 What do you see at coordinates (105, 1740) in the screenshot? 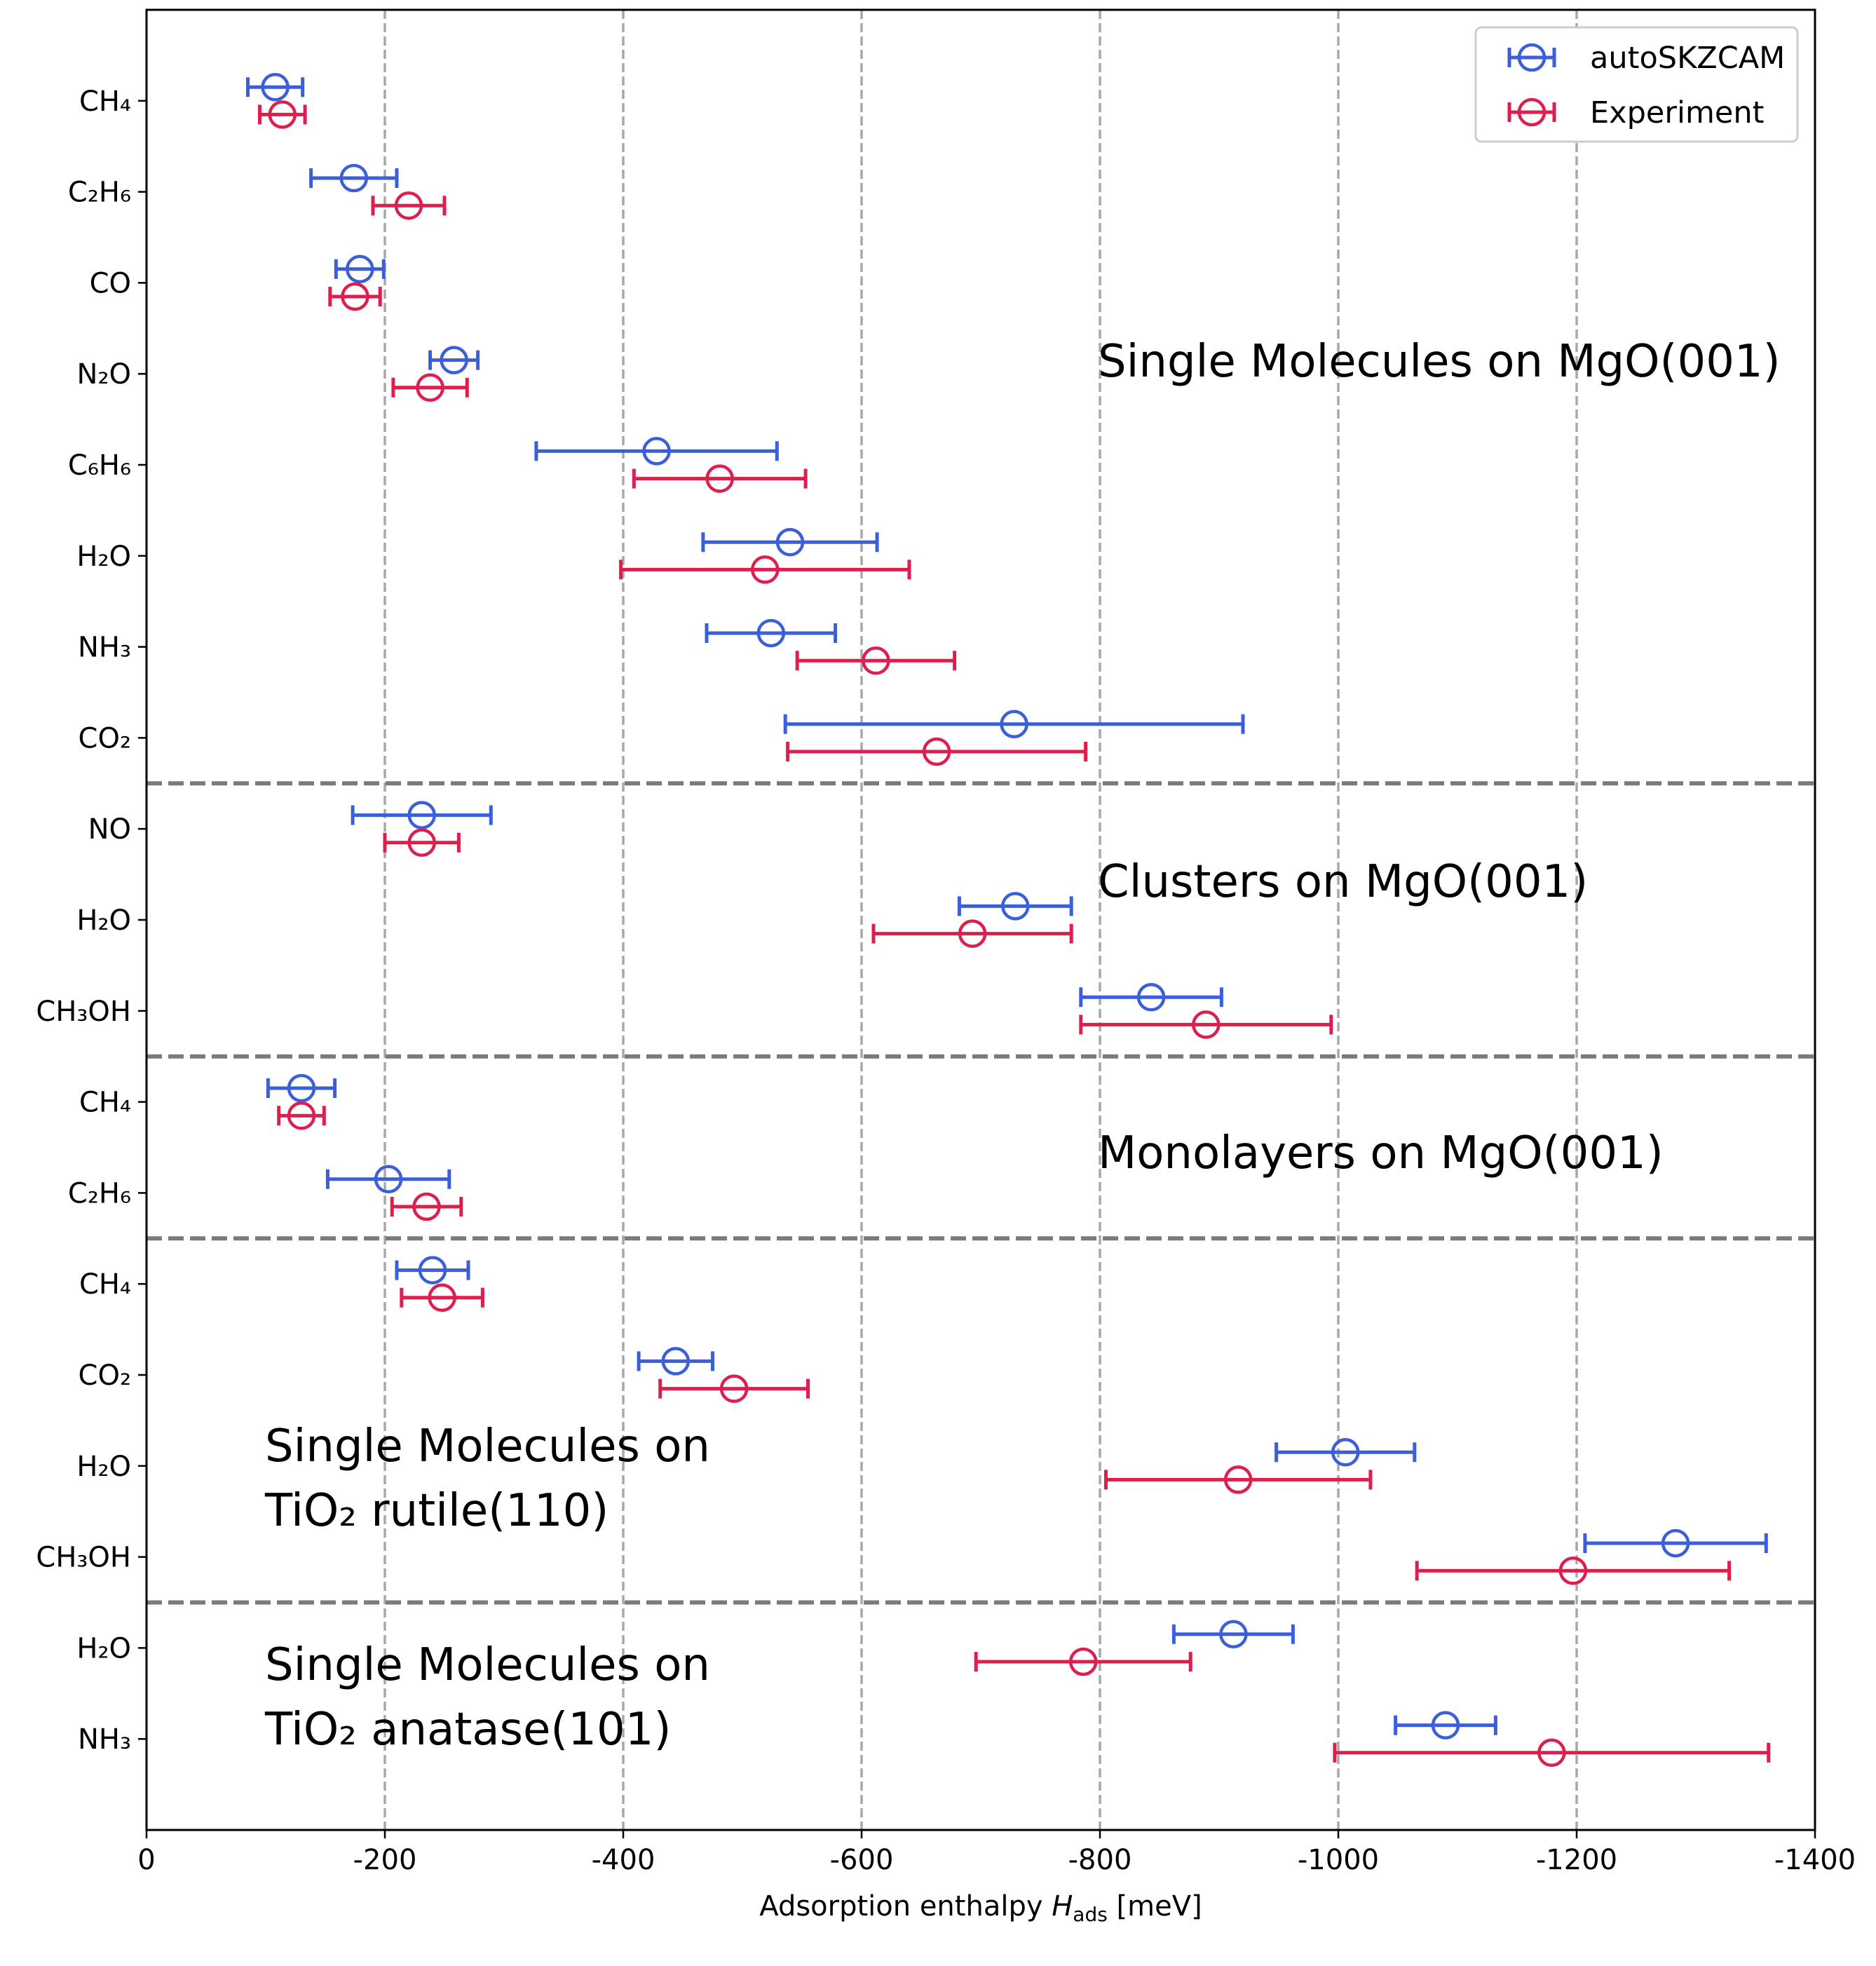
I see `y-tick-label: NH₃` at bounding box center [105, 1740].